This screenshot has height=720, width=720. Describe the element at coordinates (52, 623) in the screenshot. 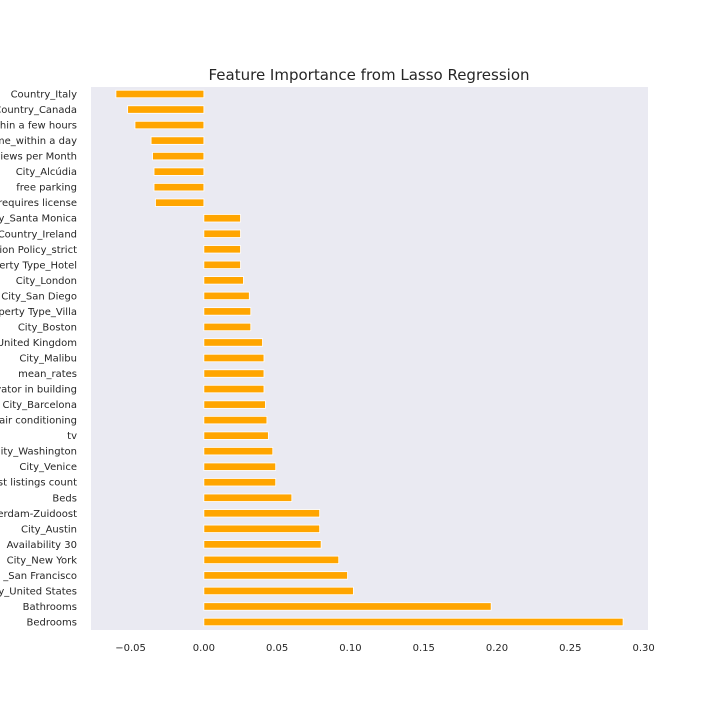

I see `y-tick-label: Bedrooms` at that location.